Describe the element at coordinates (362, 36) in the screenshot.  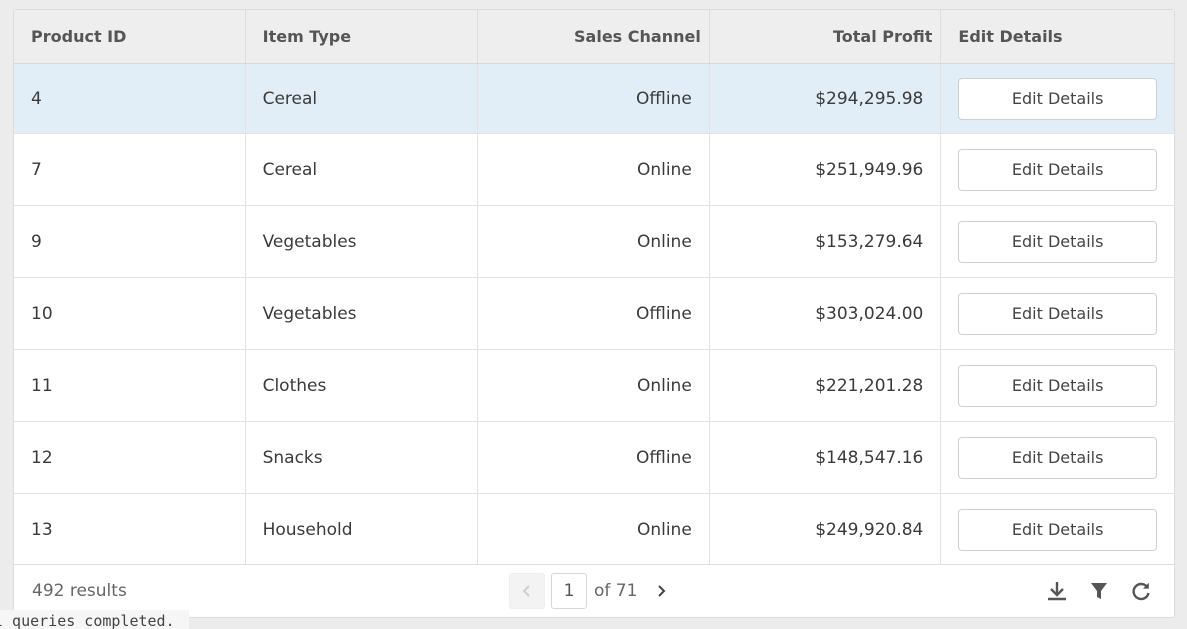
I see `column-header-item-type: Item Type` at that location.